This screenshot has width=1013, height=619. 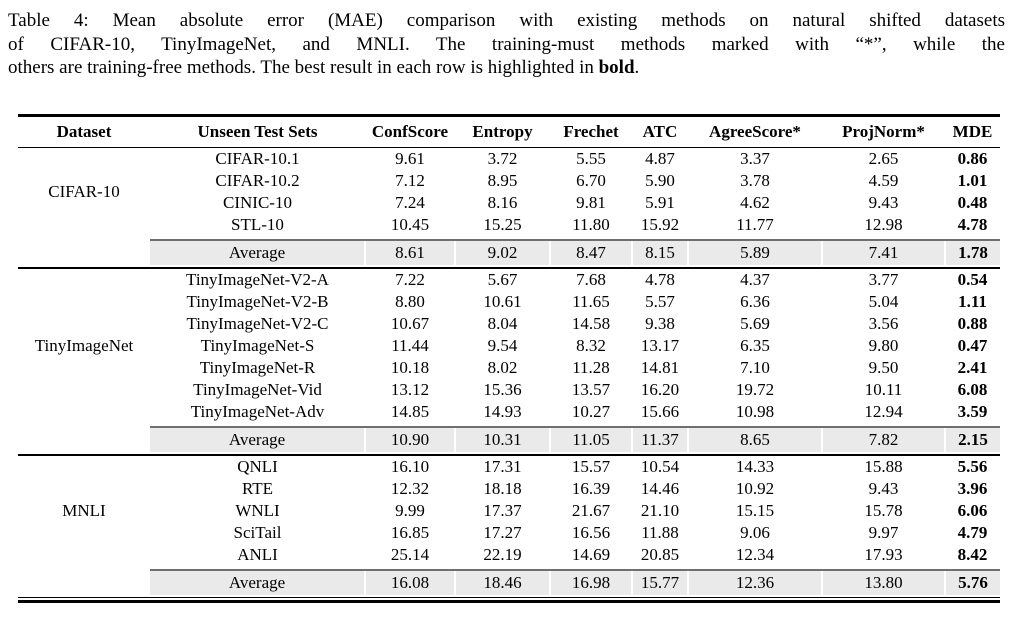 What do you see at coordinates (755, 323) in the screenshot?
I see `value-cell: 5.69` at bounding box center [755, 323].